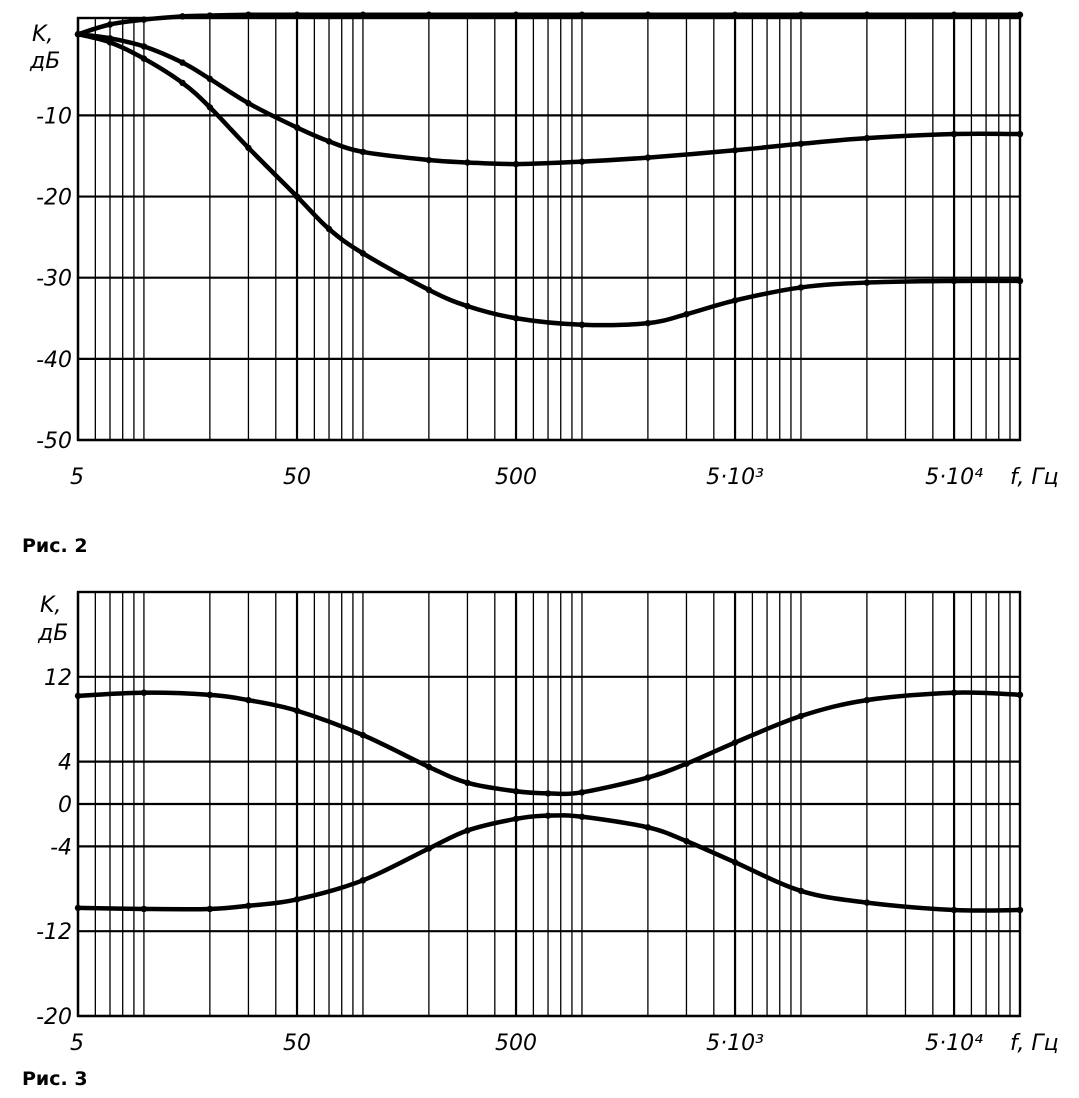  I want to click on y-tick-label: -30, so click(54, 279).